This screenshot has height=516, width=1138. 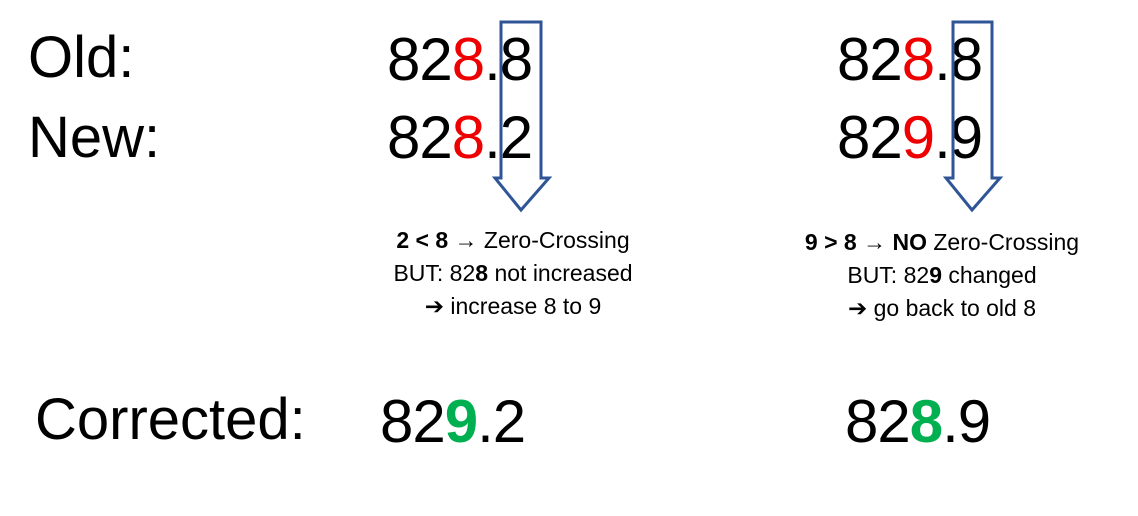 What do you see at coordinates (560, 273) in the screenshot?
I see `text: not increased` at bounding box center [560, 273].